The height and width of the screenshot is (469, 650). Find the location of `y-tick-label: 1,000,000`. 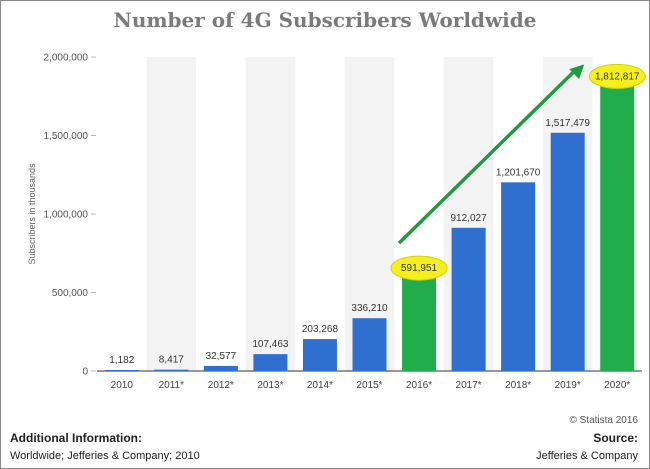

y-tick-label: 1,000,000 is located at coordinates (66, 215).